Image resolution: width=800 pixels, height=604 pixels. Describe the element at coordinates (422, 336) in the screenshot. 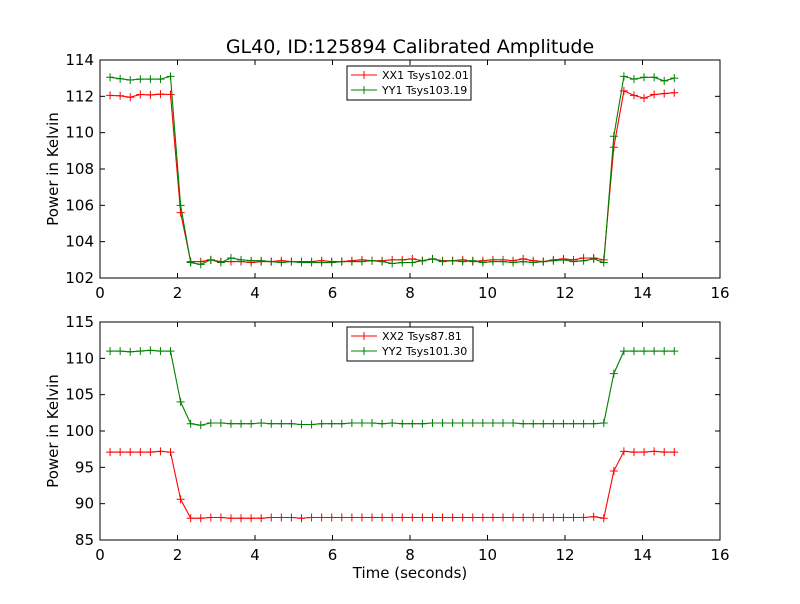

I see `legend-label: XX2 Tsys87.81` at that location.